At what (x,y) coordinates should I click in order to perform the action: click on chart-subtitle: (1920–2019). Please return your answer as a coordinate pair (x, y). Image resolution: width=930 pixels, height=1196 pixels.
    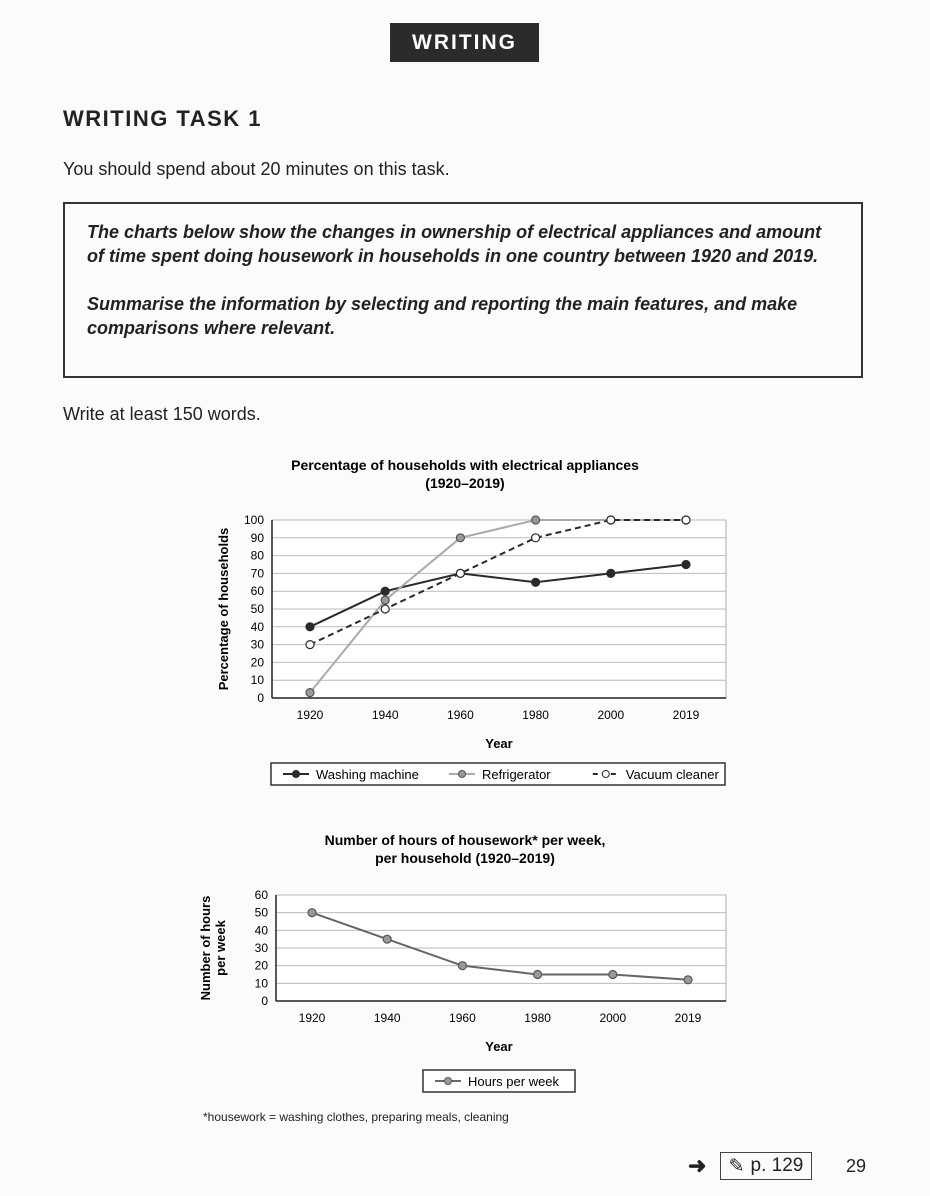
    Looking at the image, I should click on (464, 483).